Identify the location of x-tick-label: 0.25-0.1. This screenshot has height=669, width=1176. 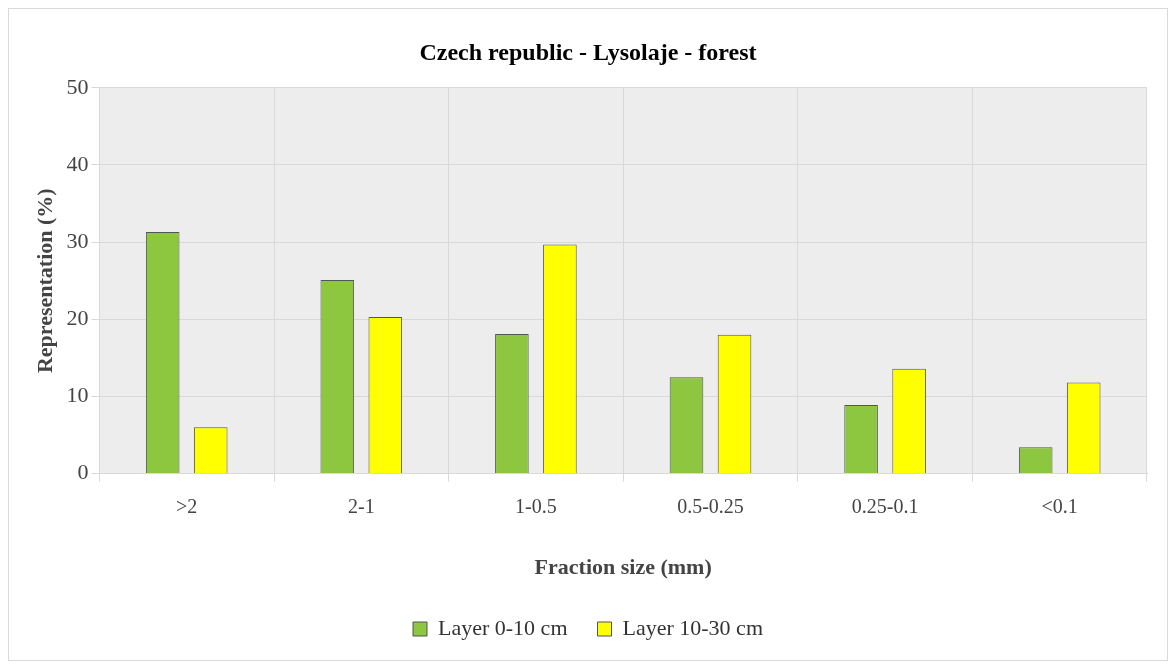
(885, 505).